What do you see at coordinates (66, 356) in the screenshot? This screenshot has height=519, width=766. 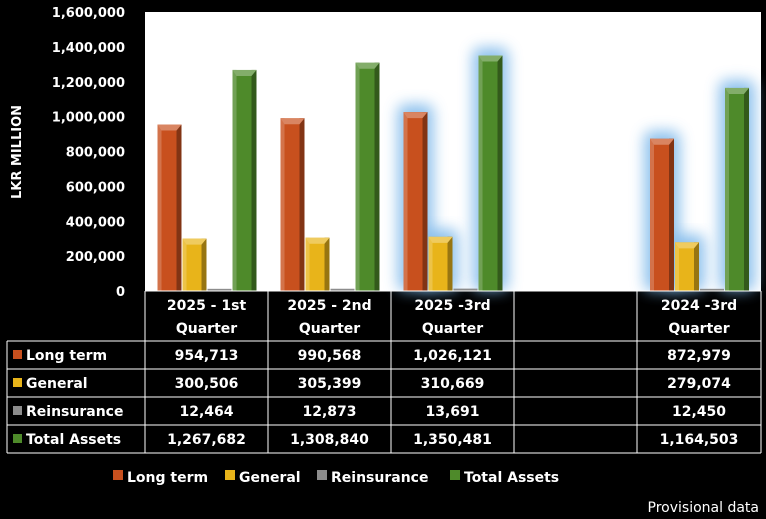 I see `series-row-label: Long term` at bounding box center [66, 356].